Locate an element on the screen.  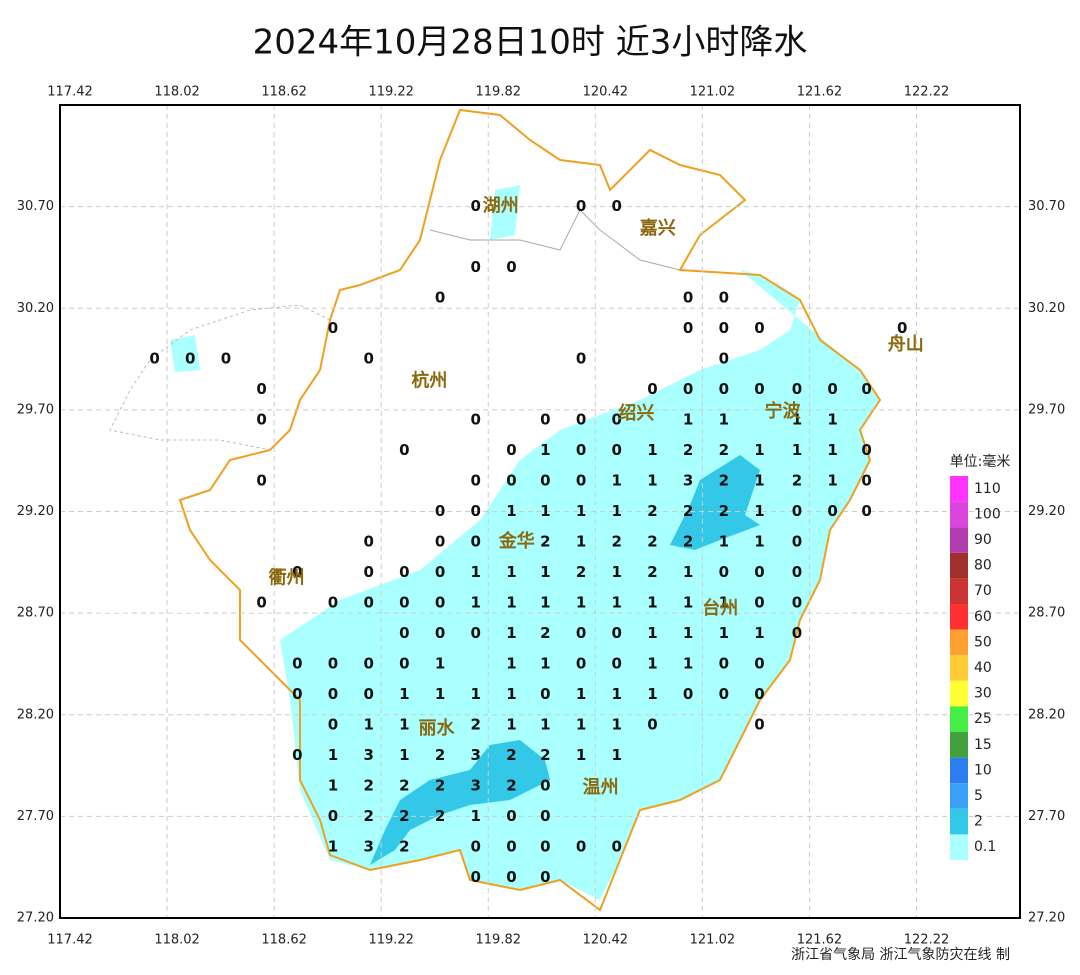
x-tick-label: 120.42 is located at coordinates (606, 940).